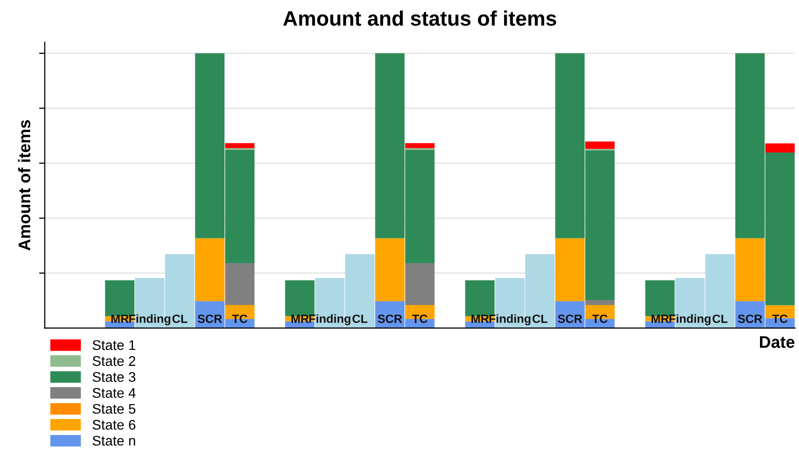 This screenshot has height=470, width=799. I want to click on legend-label: State 6, so click(114, 425).